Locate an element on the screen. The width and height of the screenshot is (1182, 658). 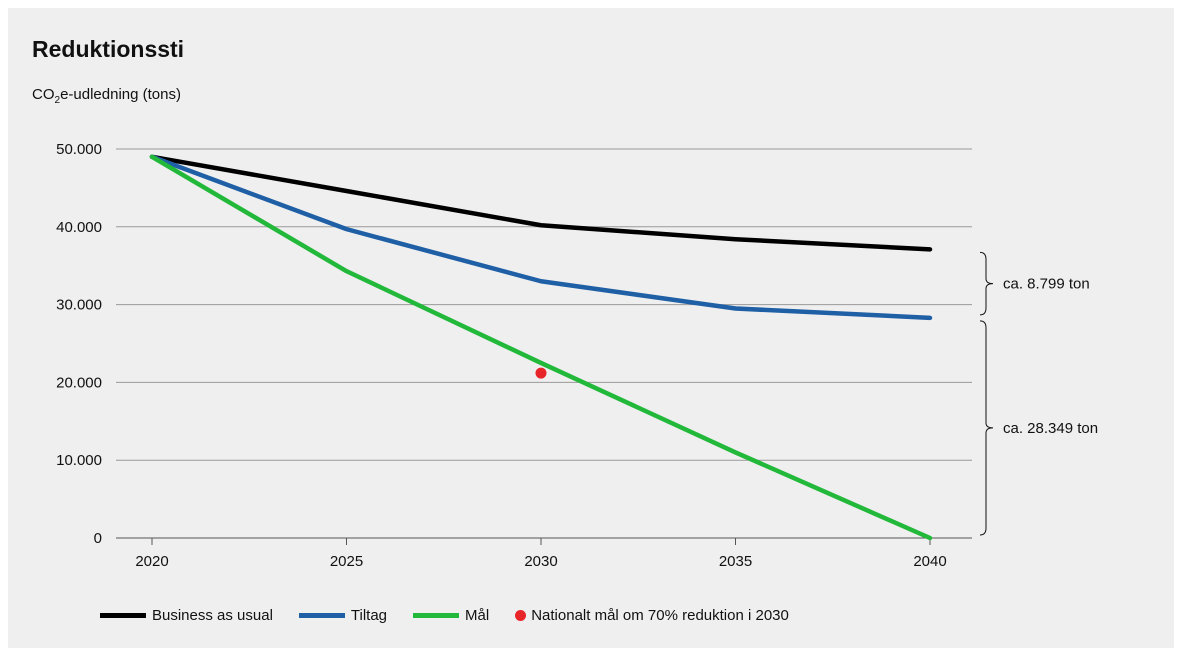
legend-label: Nationalt mål om 70% reduktion i 2030 is located at coordinates (660, 615).